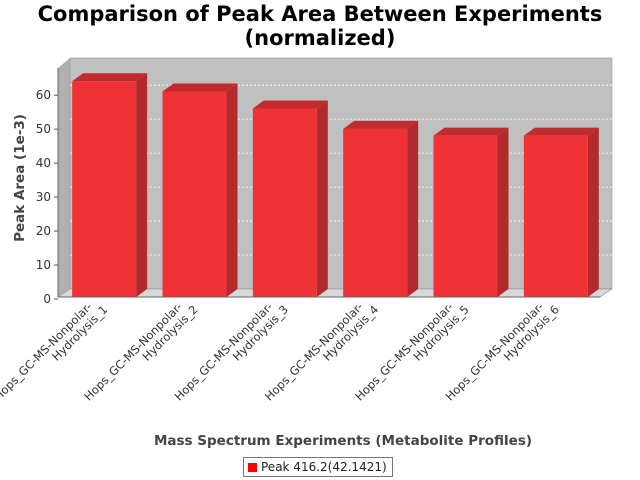 The image size is (640, 480). What do you see at coordinates (20, 178) in the screenshot?
I see `y-axis-title: Peak Area (1e-3)` at bounding box center [20, 178].